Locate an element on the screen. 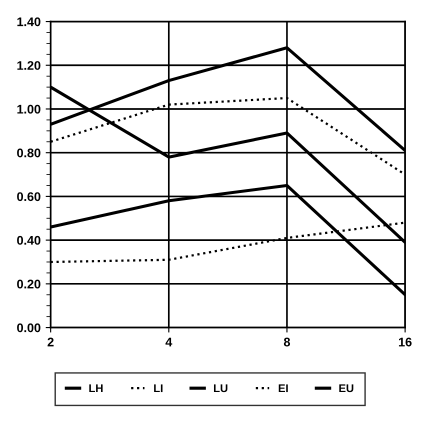 The image size is (422, 431). y-tick-label: 0.40 is located at coordinates (28, 240).